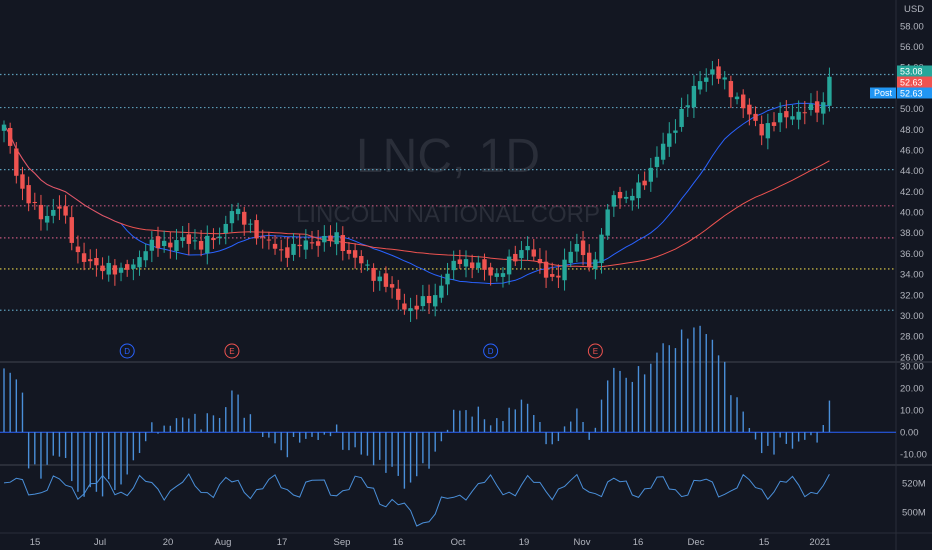 The width and height of the screenshot is (932, 550). Describe the element at coordinates (909, 433) in the screenshot. I see `oscillator-tick-label: 0.00` at that location.